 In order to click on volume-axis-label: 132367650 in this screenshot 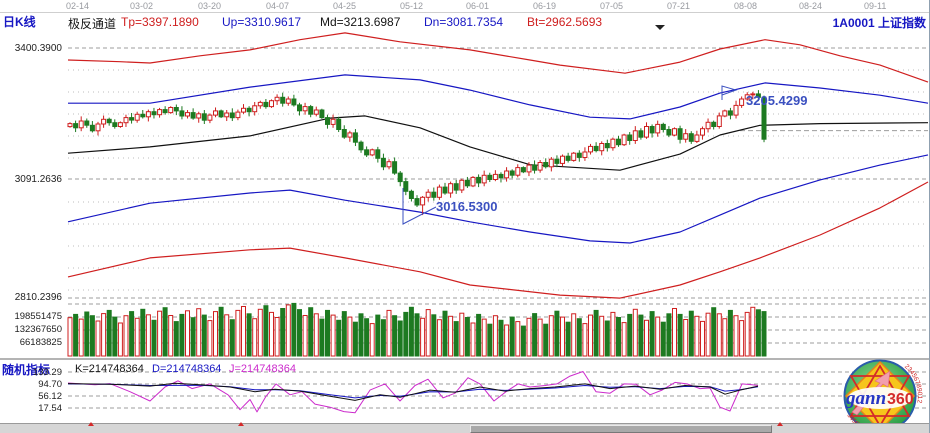, I will do `click(38, 329)`.